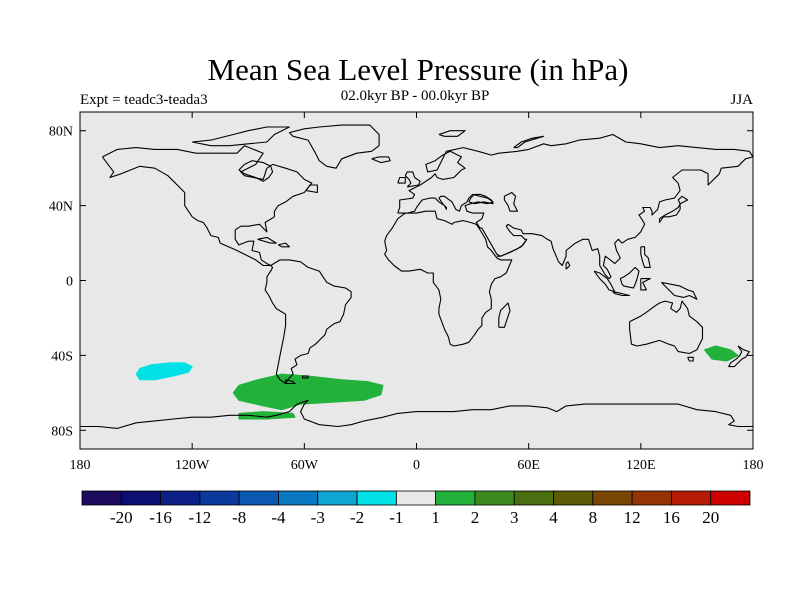 The image size is (800, 600). What do you see at coordinates (69, 282) in the screenshot?
I see `y-tick-label: 0` at bounding box center [69, 282].